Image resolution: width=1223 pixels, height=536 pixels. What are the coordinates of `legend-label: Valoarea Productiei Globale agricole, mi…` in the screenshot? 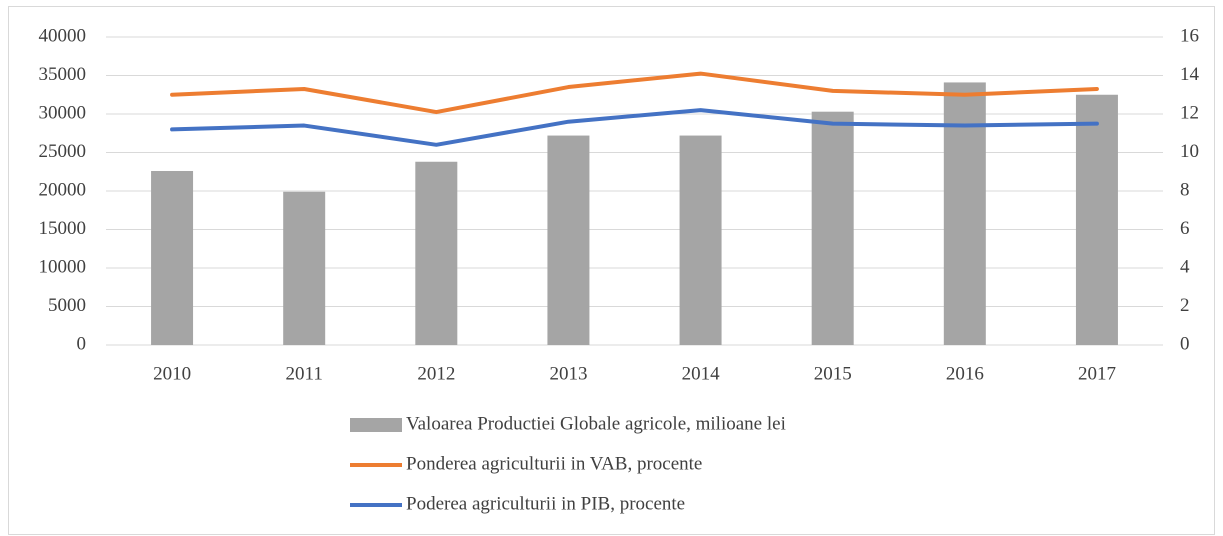 It's located at (596, 423).